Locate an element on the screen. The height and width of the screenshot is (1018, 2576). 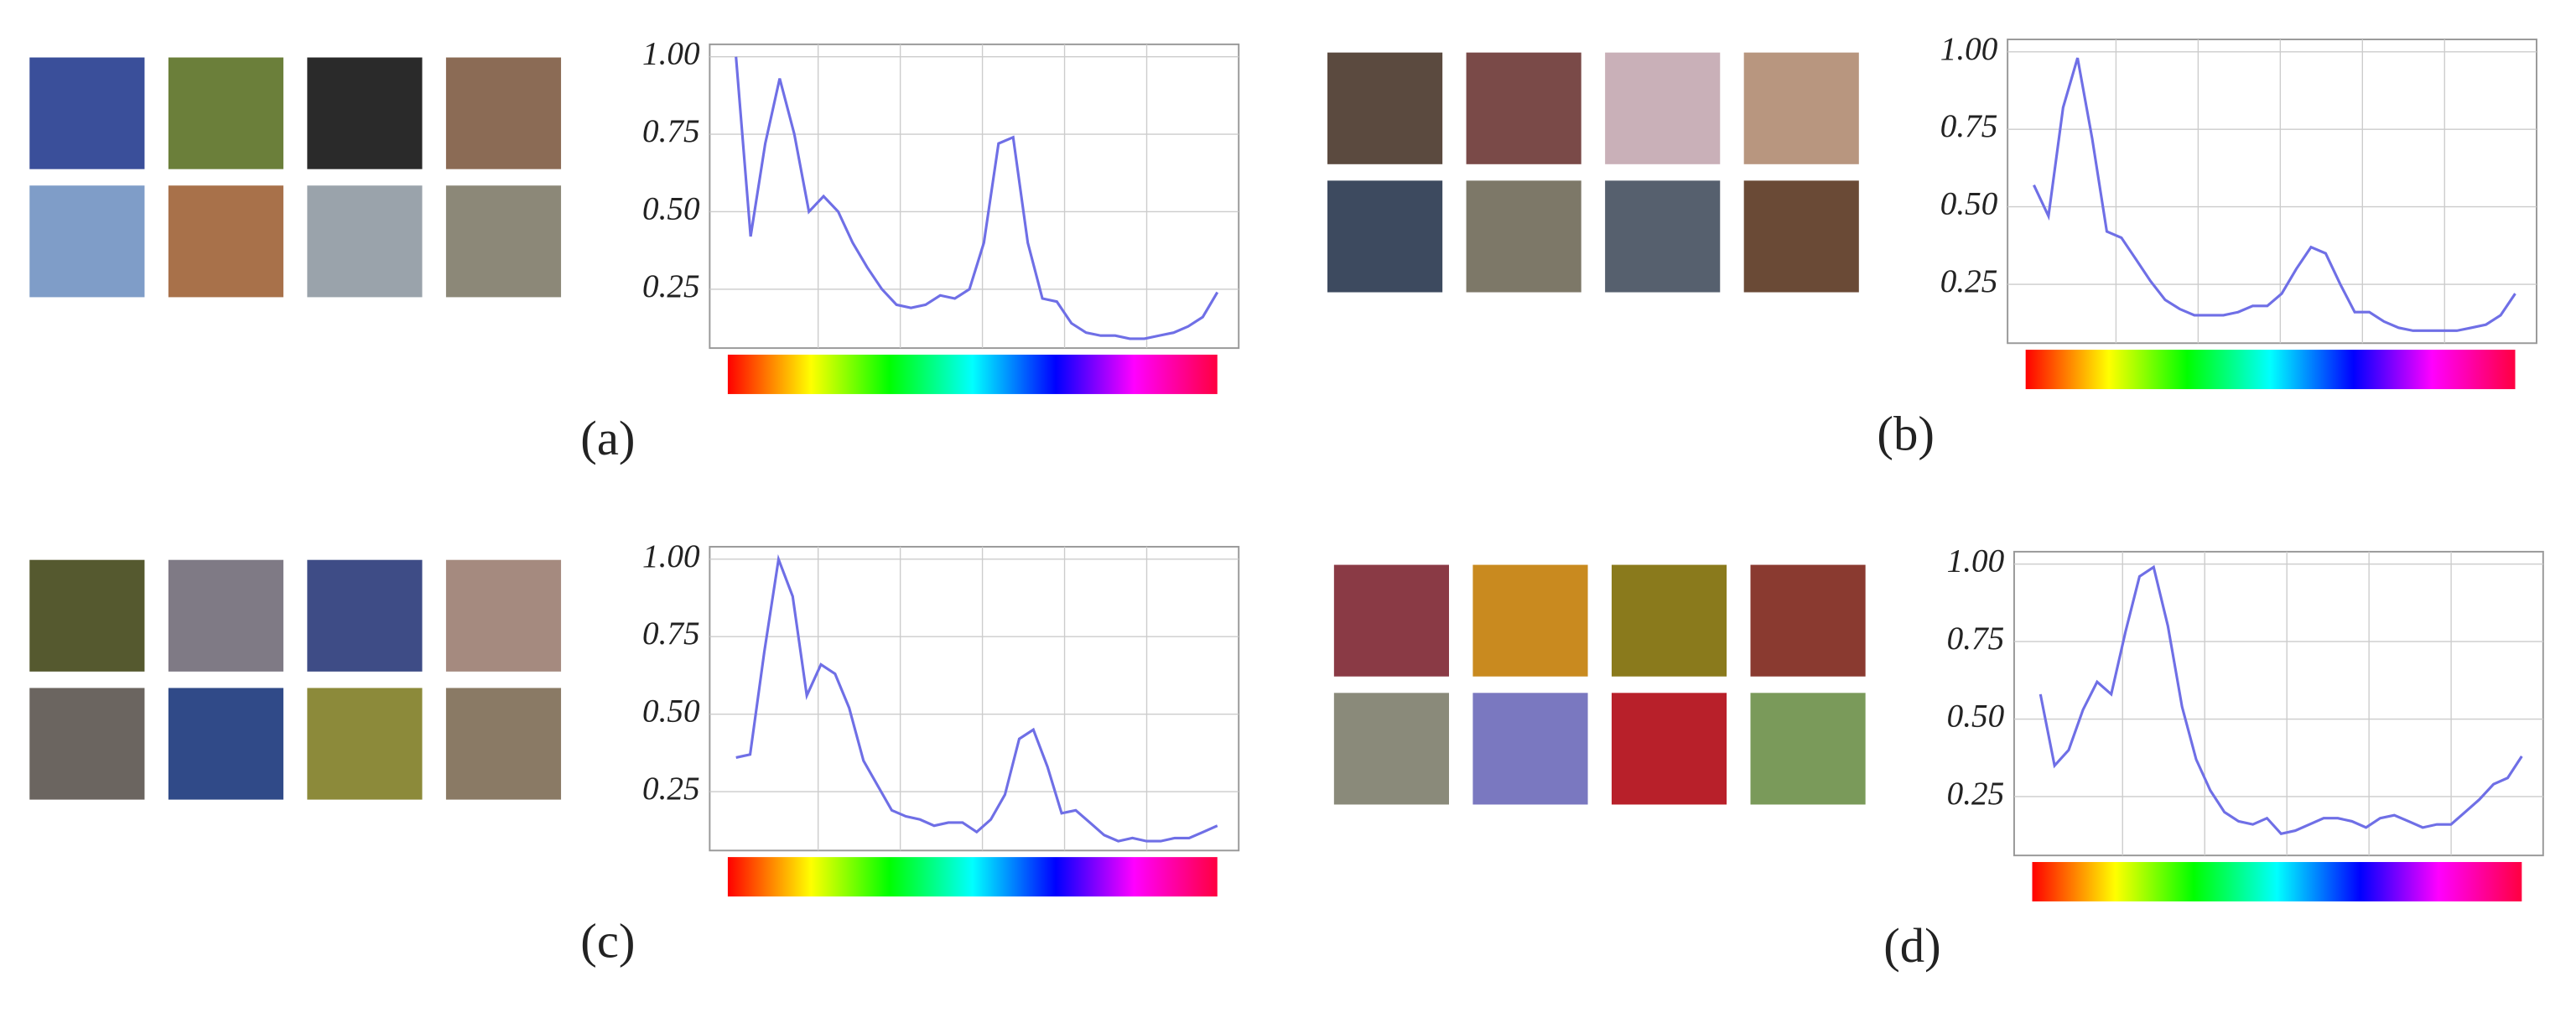
caption: (d) is located at coordinates (1912, 945).